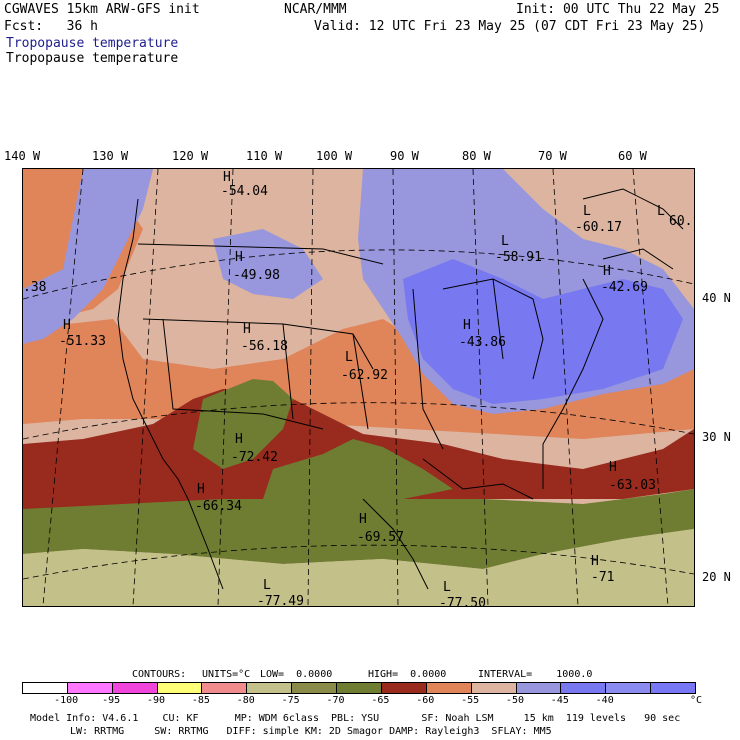  I want to click on colorbar-tick-label: -100, so click(66, 700).